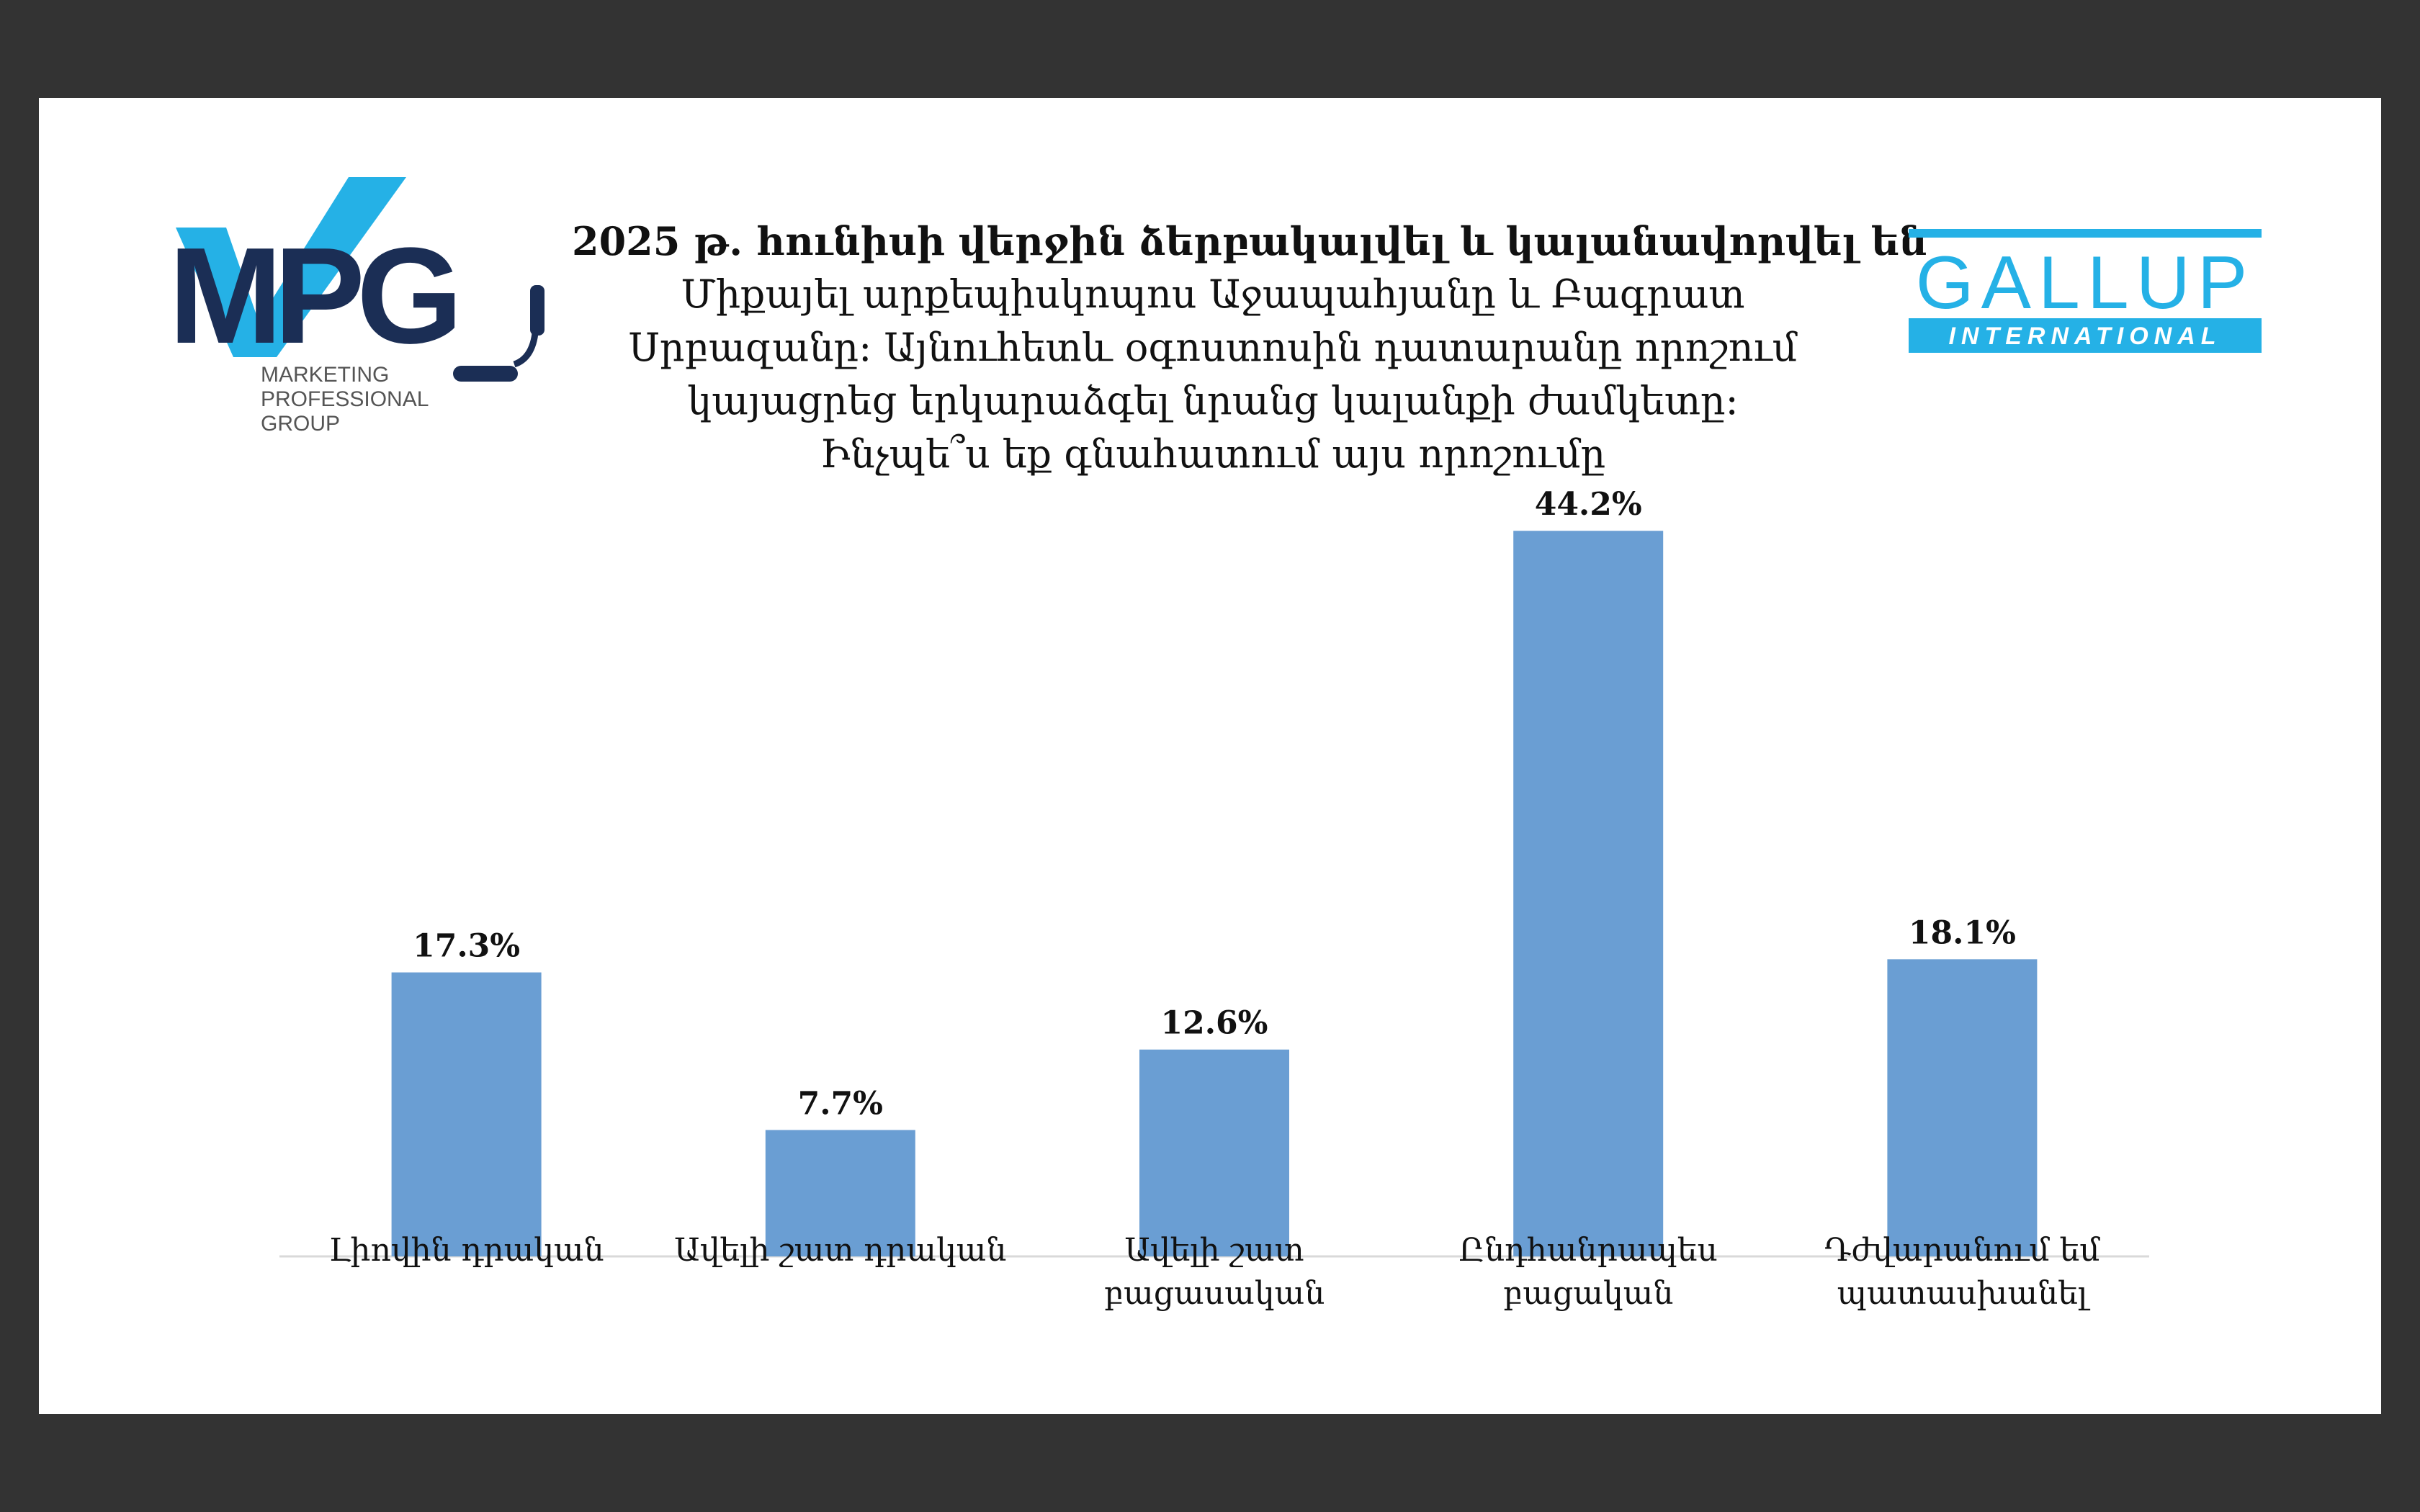 The image size is (2420, 1512). I want to click on mpg-logo: MPG MARKETING PROFESSIONAL GROUP, so click(356, 306).